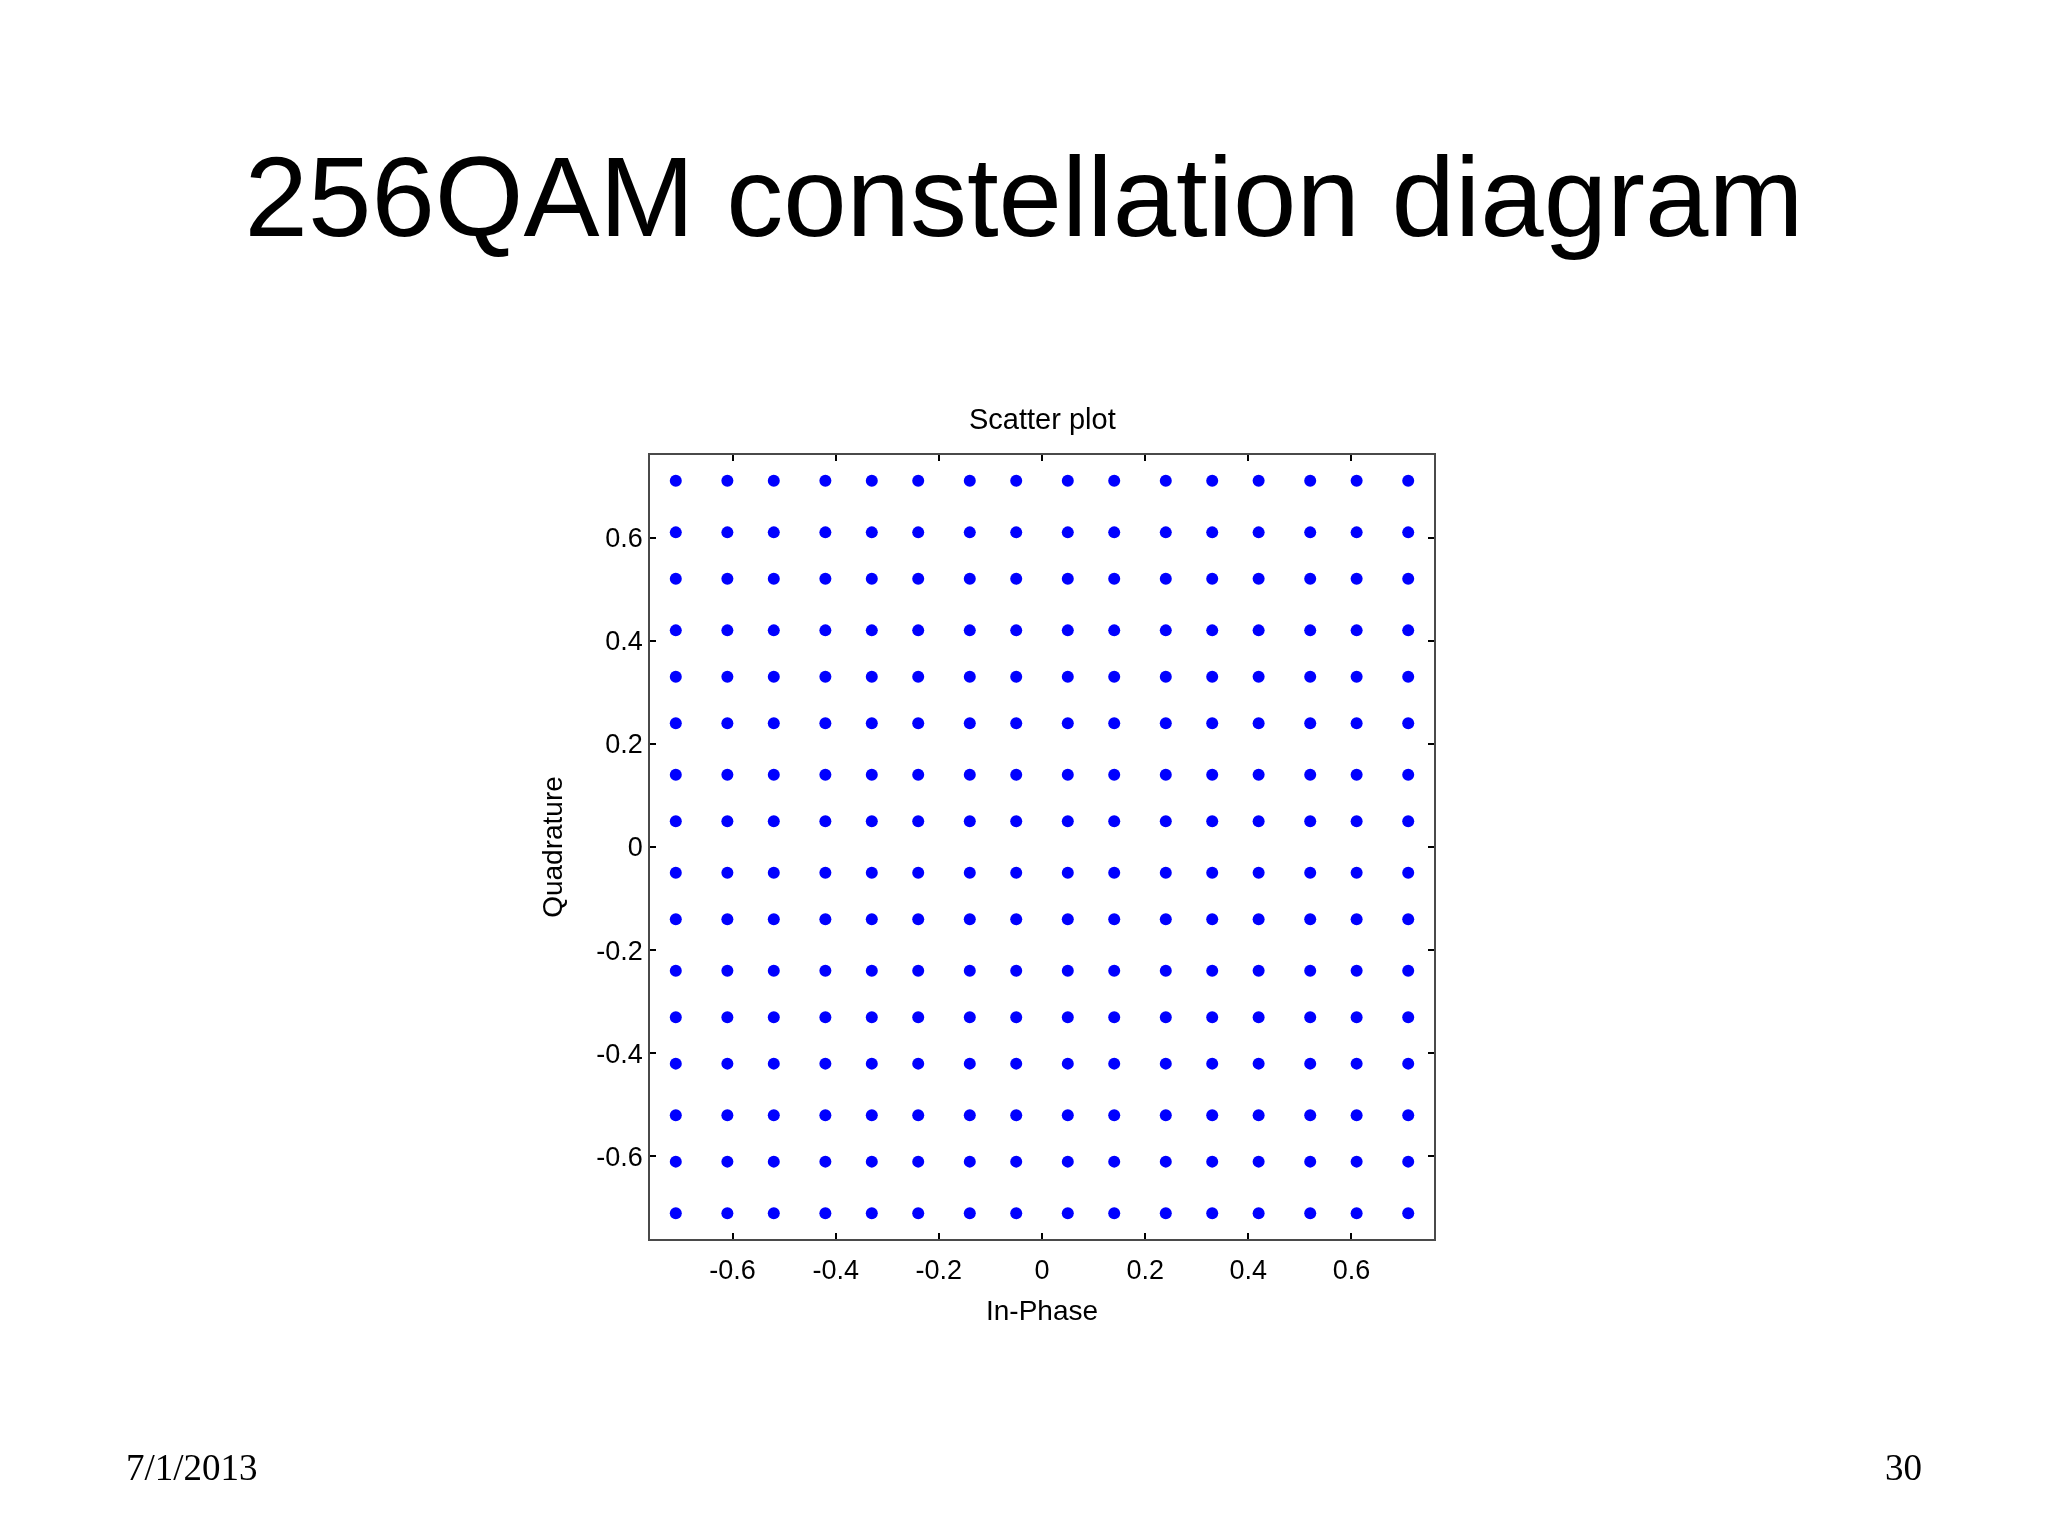  I want to click on x-tick-label: 0, so click(1042, 1270).